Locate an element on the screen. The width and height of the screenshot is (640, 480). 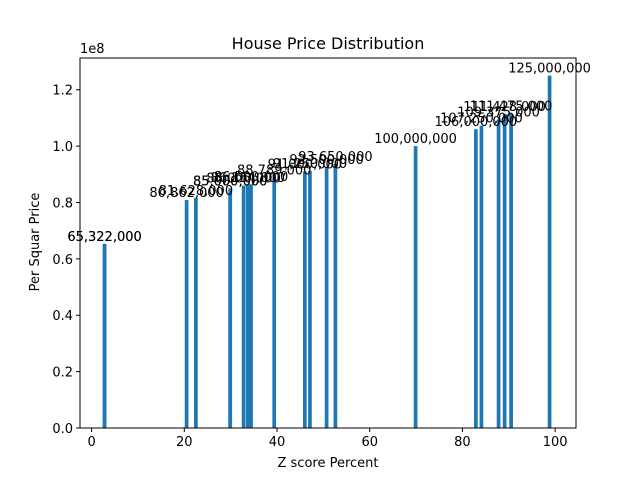
y-tick-label: 0.8 is located at coordinates (62, 203).